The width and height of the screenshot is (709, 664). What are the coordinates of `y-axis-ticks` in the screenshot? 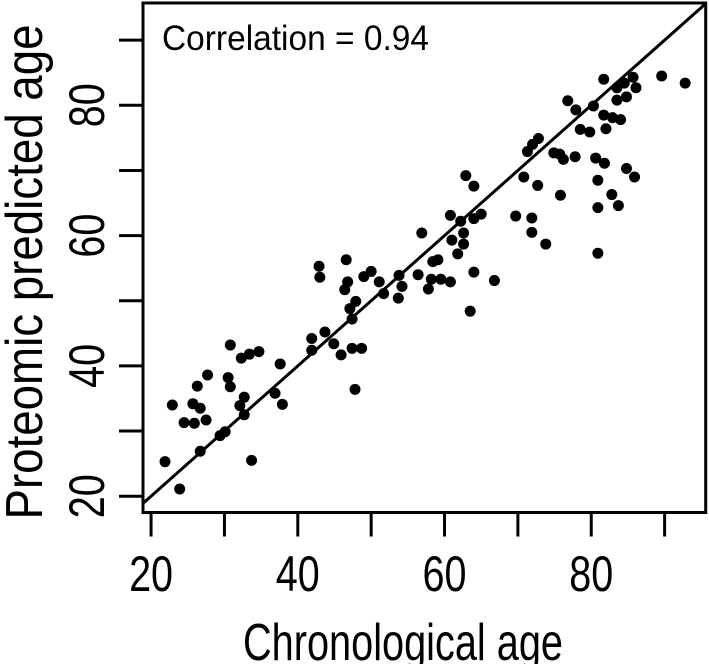 It's located at (131, 268).